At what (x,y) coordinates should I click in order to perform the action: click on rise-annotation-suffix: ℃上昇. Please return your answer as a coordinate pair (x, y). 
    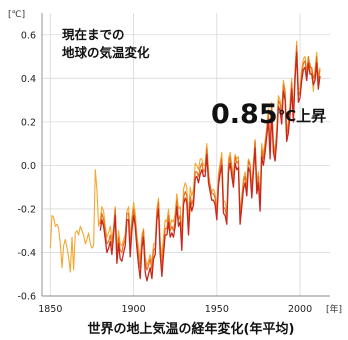
    Looking at the image, I should click on (302, 116).